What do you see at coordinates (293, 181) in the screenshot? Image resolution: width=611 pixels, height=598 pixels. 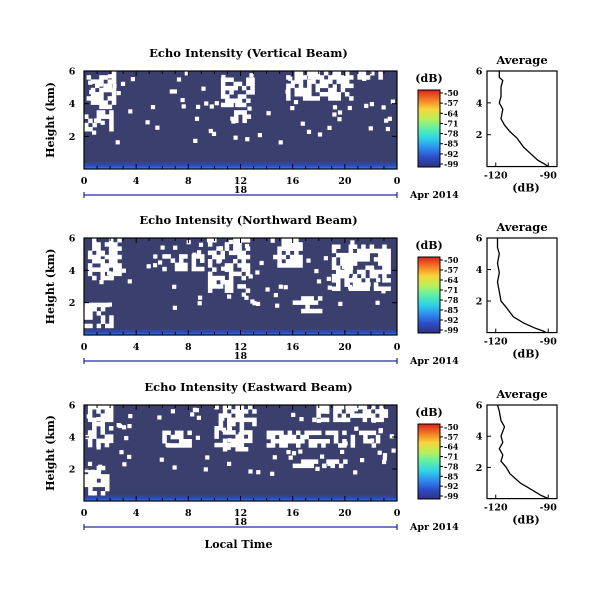 I see `x-tick-label: 16` at bounding box center [293, 181].